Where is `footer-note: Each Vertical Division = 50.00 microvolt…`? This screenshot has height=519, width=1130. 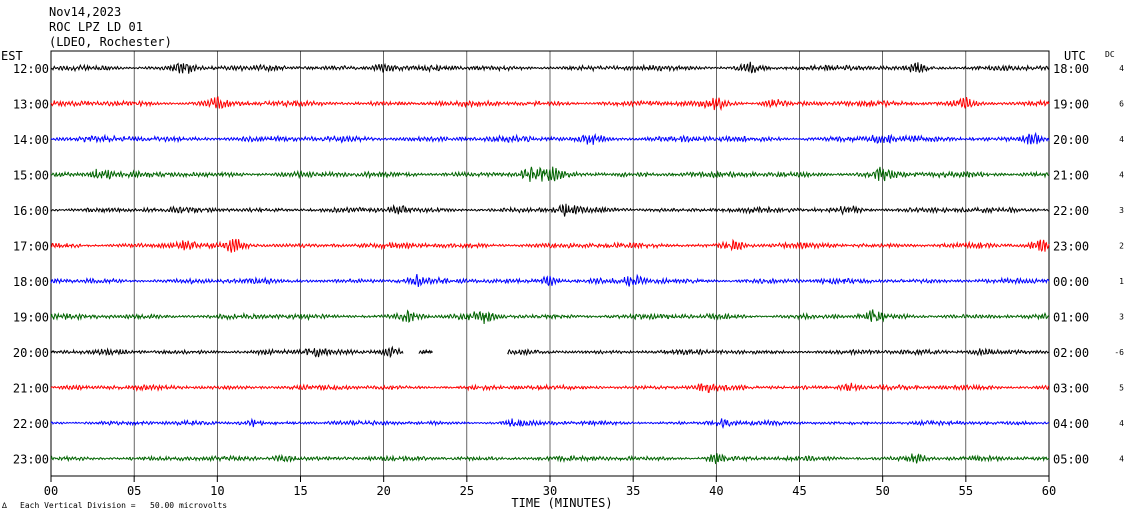
footer-note: Each Vertical Division = 50.00 microvolt… is located at coordinates (123, 505).